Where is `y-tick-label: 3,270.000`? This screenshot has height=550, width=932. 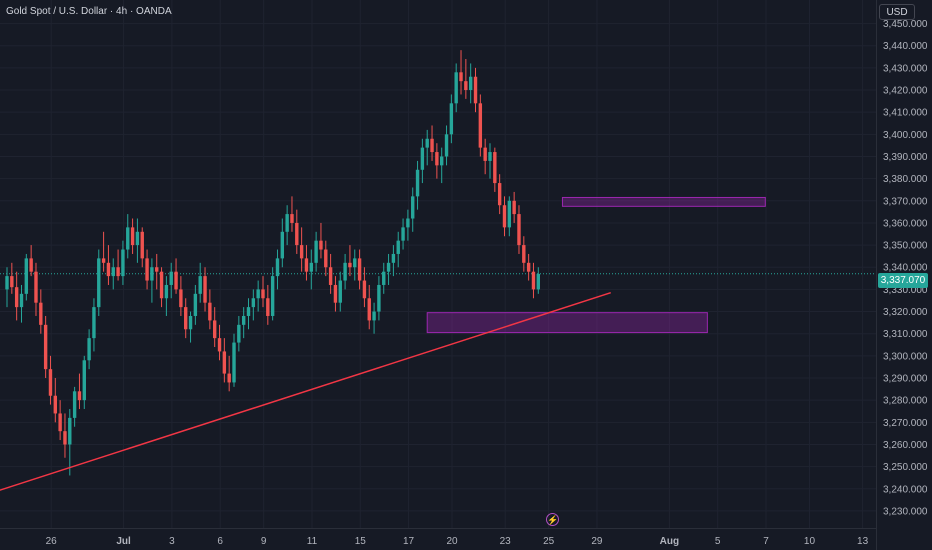 y-tick-label: 3,270.000 is located at coordinates (905, 423).